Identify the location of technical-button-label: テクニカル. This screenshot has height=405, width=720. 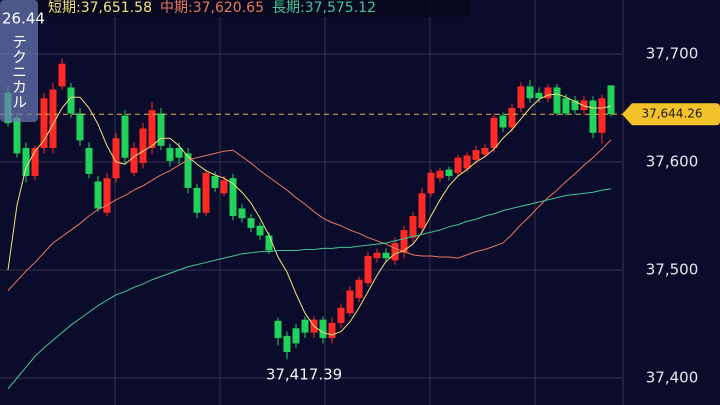
(19, 71).